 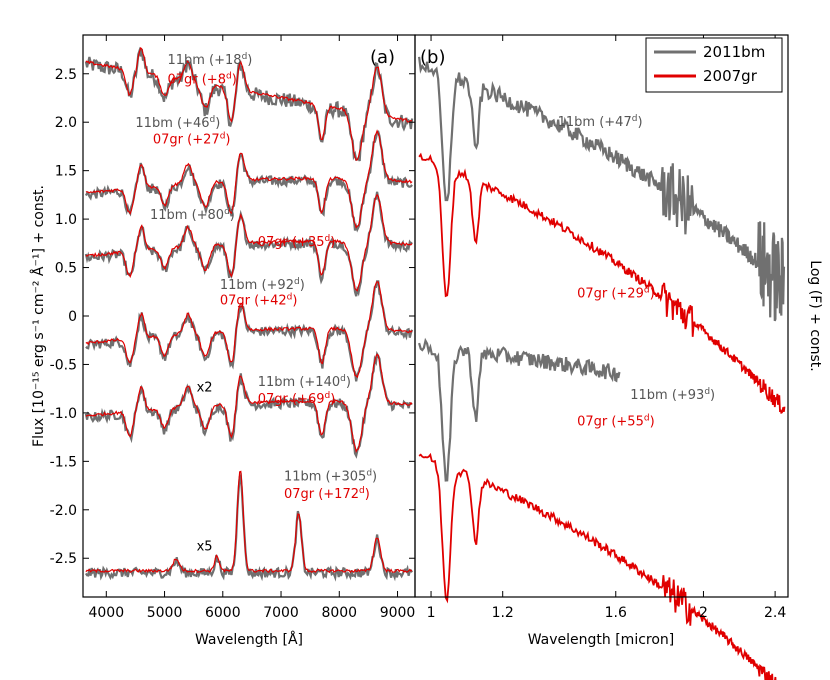 What do you see at coordinates (730, 76) in the screenshot?
I see `legend-label-2007gr: 2007gr` at bounding box center [730, 76].